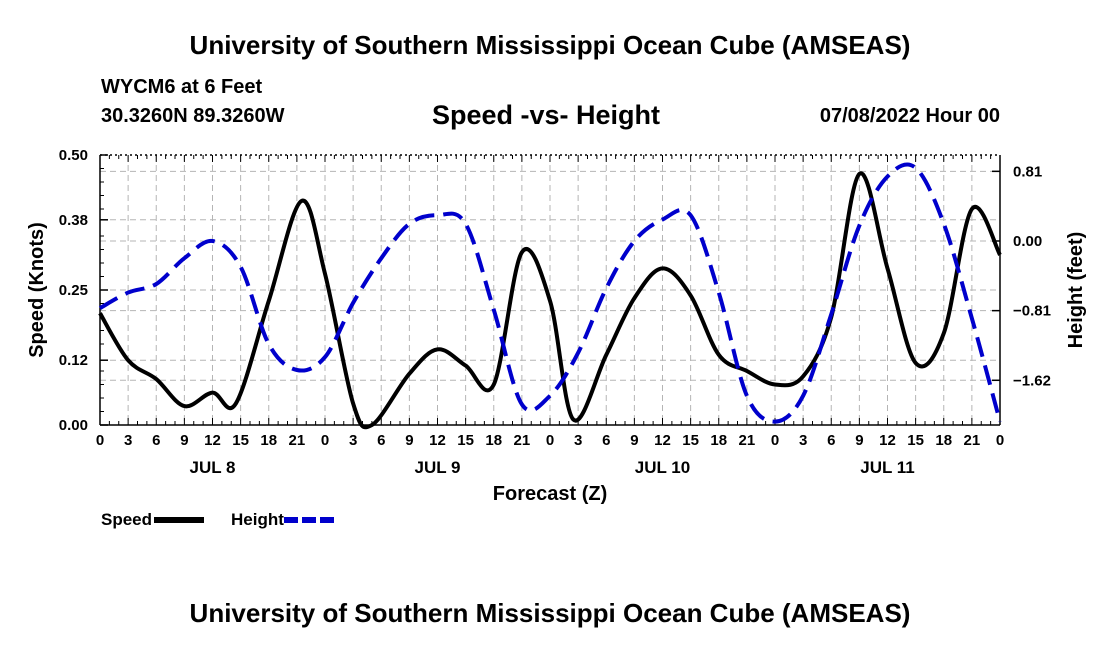 This screenshot has height=650, width=1100. What do you see at coordinates (909, 116) in the screenshot?
I see `forecast-datetime: 07/08/2022 Hour 00` at bounding box center [909, 116].